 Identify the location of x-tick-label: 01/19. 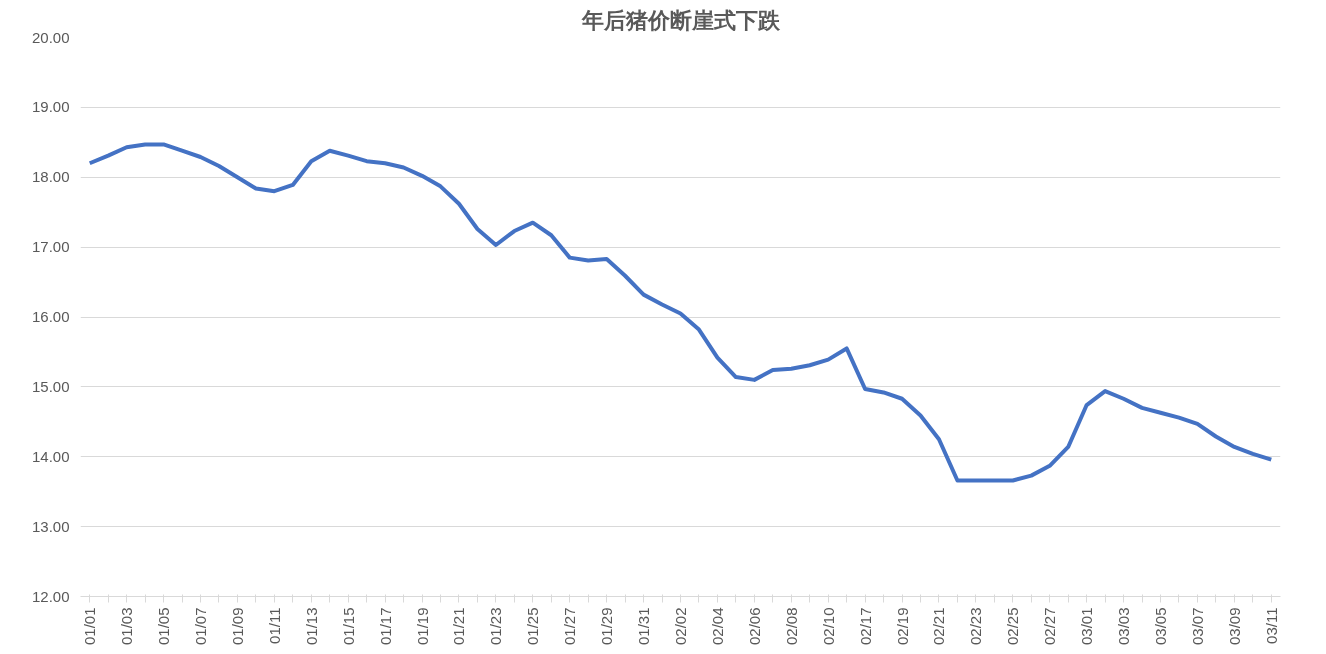
(422, 626).